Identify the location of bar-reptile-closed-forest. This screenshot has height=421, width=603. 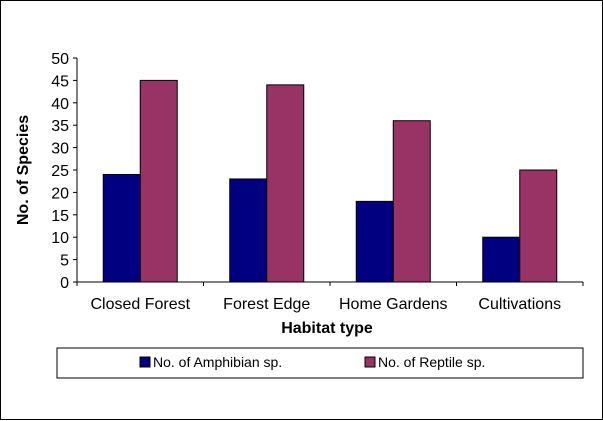
(158, 181).